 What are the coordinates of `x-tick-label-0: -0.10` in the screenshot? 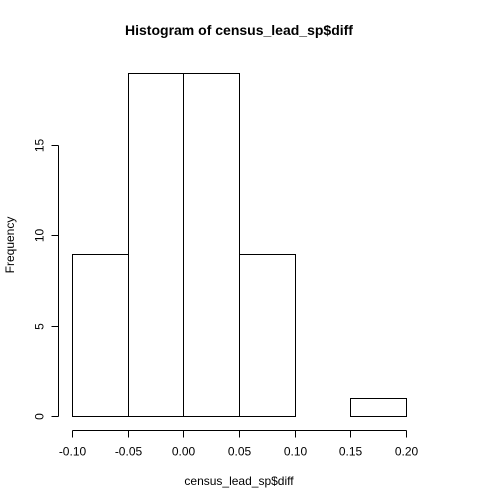 It's located at (73, 452).